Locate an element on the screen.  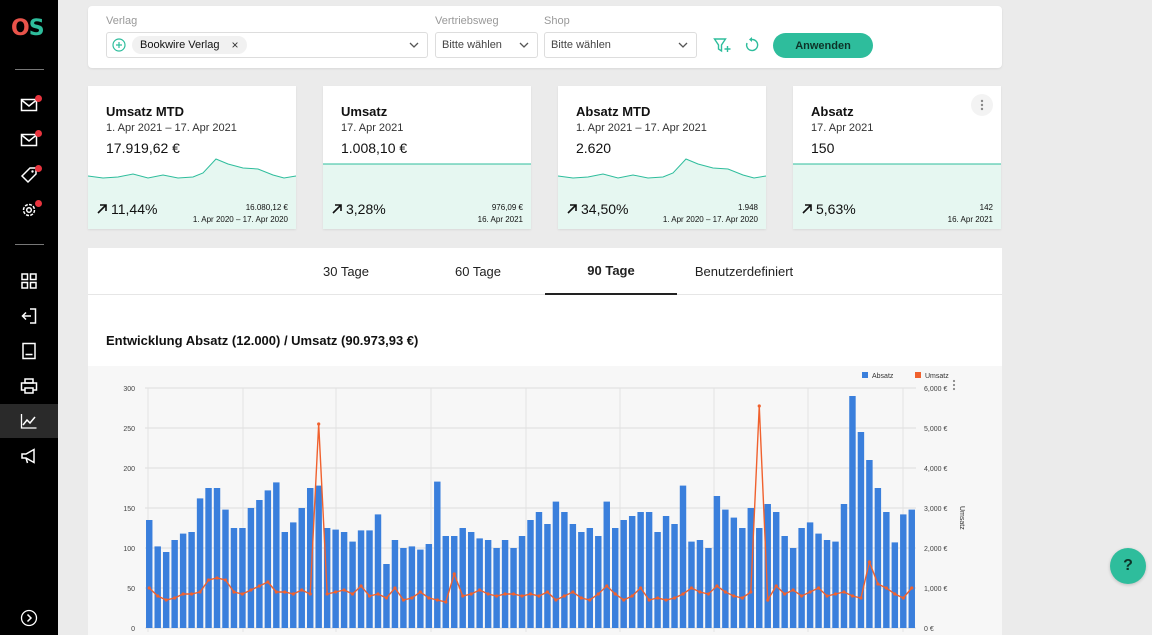
kpi-period: 1. Apr 2021 – 17. Apr 2021 is located at coordinates (171, 128).